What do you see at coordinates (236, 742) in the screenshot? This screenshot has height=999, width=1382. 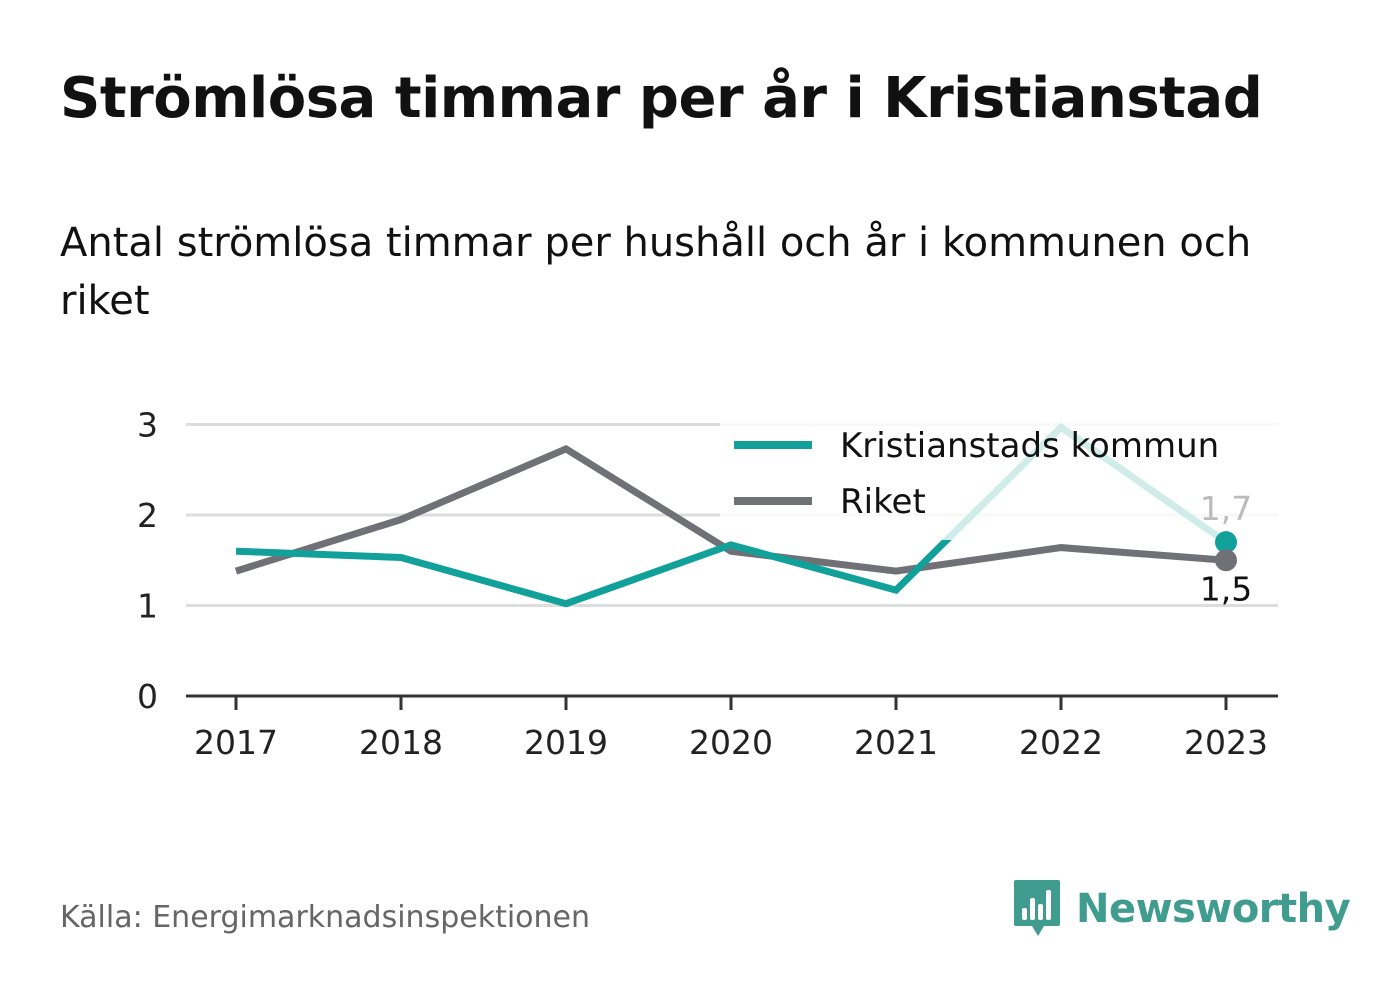 I see `x-tick-label: 2017` at bounding box center [236, 742].